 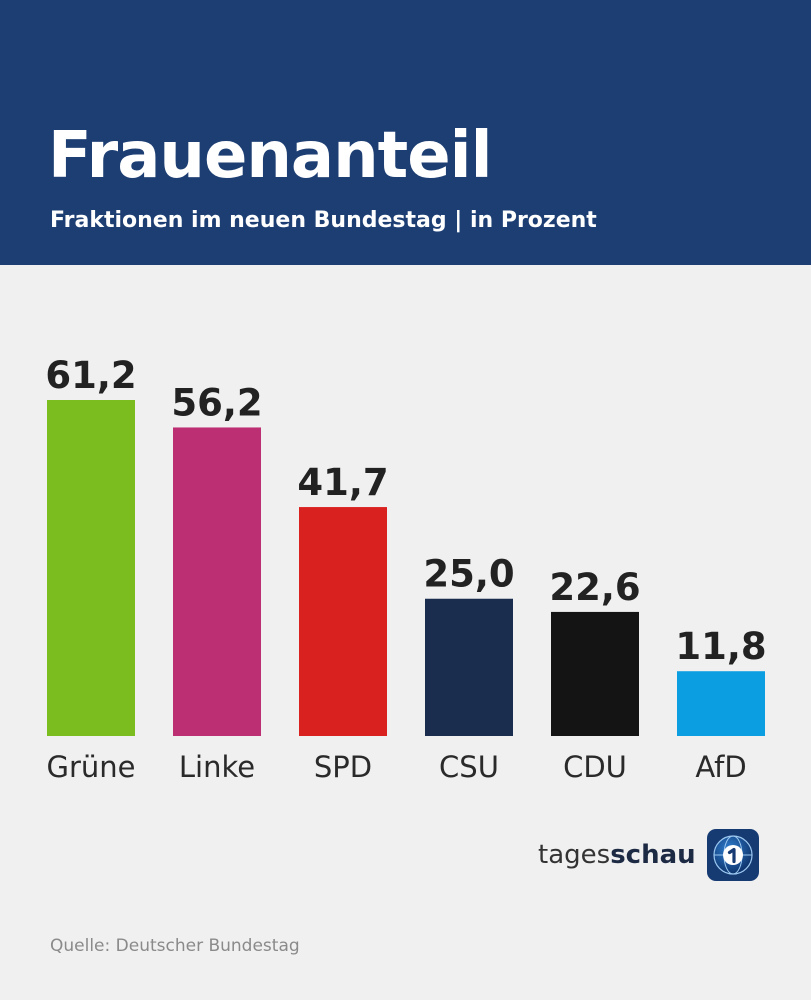 What do you see at coordinates (175, 946) in the screenshot?
I see `source-note: Quelle: Deutscher Bundestag` at bounding box center [175, 946].